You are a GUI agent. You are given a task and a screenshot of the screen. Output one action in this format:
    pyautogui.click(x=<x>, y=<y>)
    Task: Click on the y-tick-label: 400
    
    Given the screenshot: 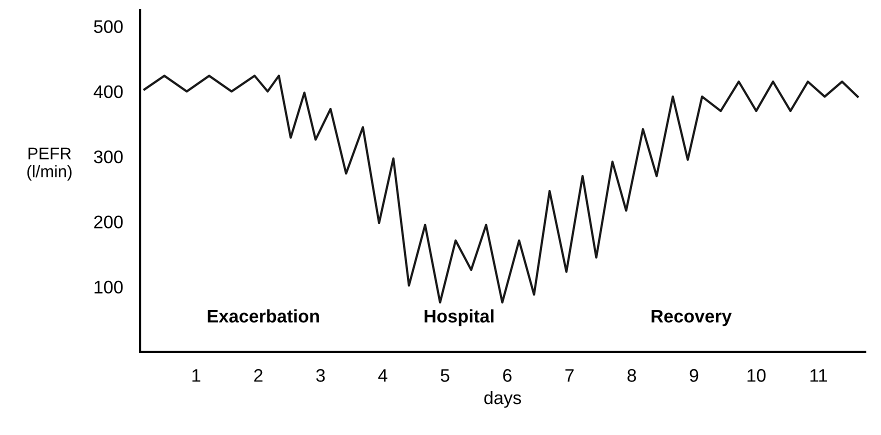 What is the action you would take?
    pyautogui.click(x=108, y=91)
    